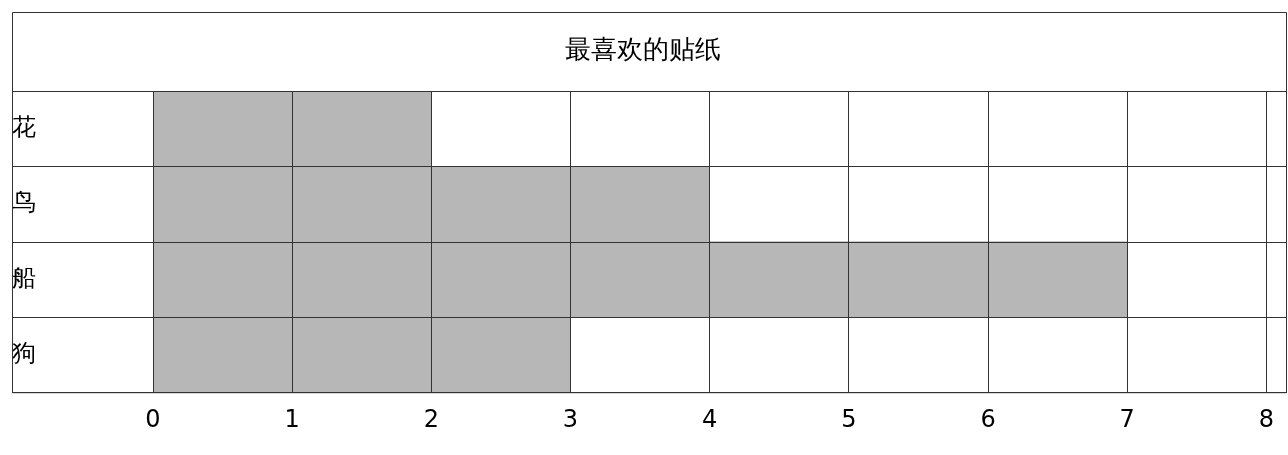 The height and width of the screenshot is (455, 1288). I want to click on x-tick-label: 2, so click(431, 418).